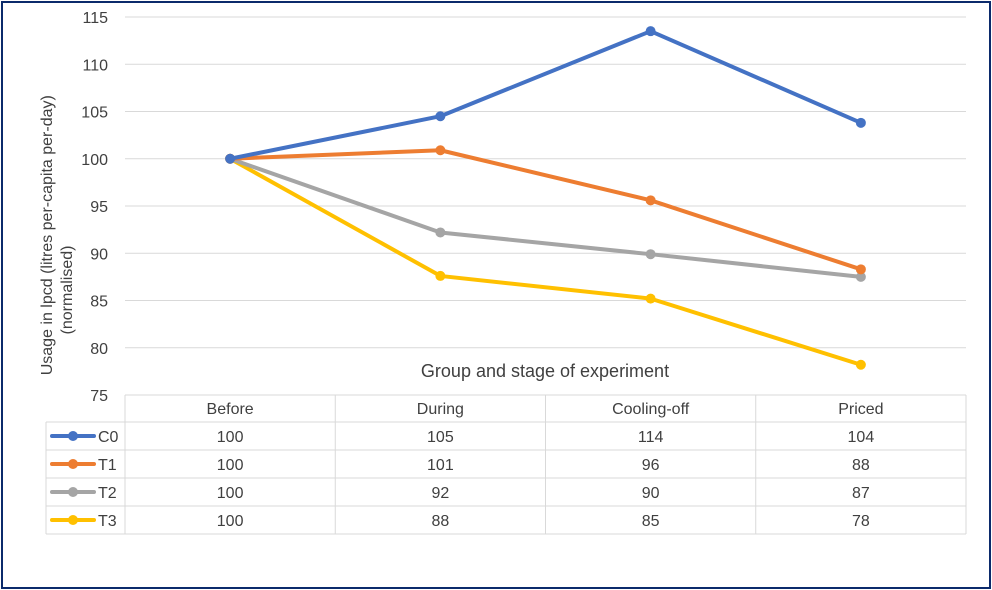  Describe the element at coordinates (651, 493) in the screenshot. I see `table-cell: 90` at that location.